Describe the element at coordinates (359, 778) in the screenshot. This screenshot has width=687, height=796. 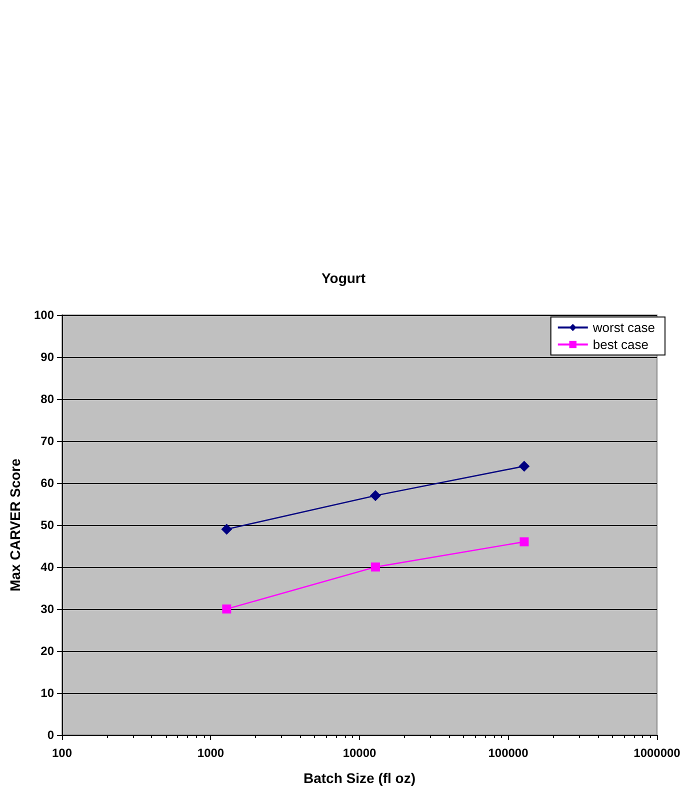
I see `x-axis-title: Batch Size (fl oz)` at that location.